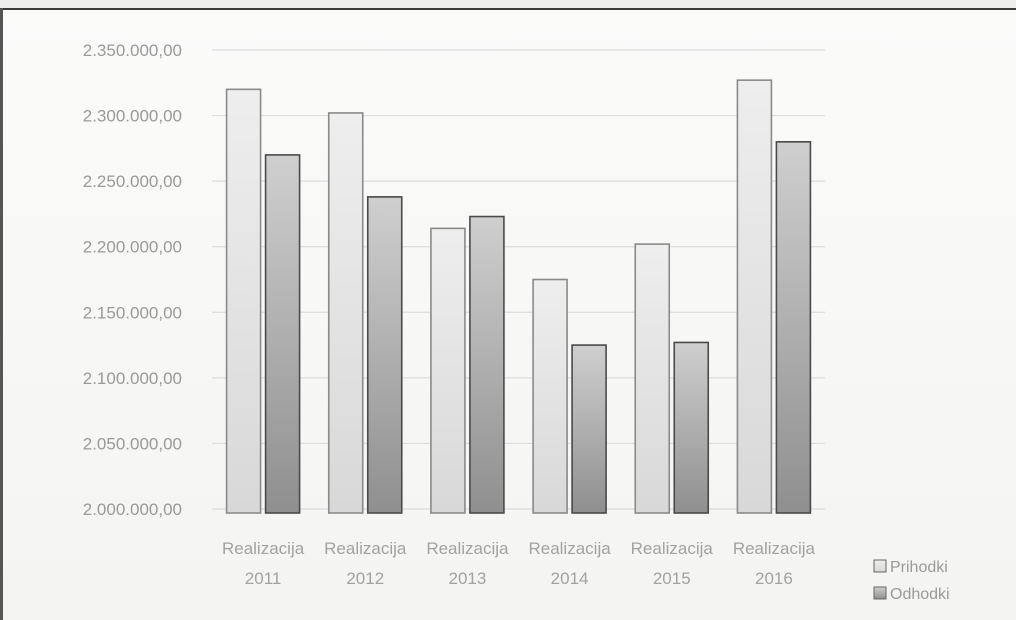 The width and height of the screenshot is (1016, 620). Describe the element at coordinates (1, 314) in the screenshot. I see `left-border` at that location.